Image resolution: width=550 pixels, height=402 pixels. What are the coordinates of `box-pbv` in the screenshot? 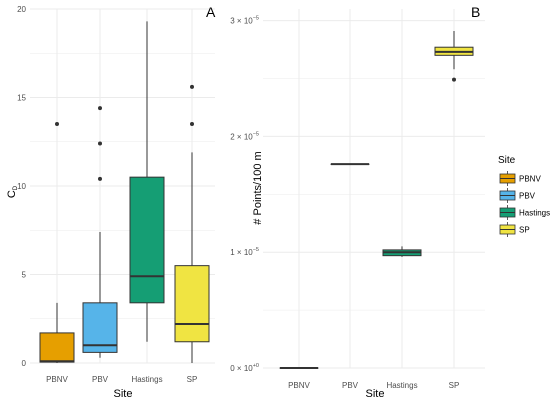 It's located at (100, 232).